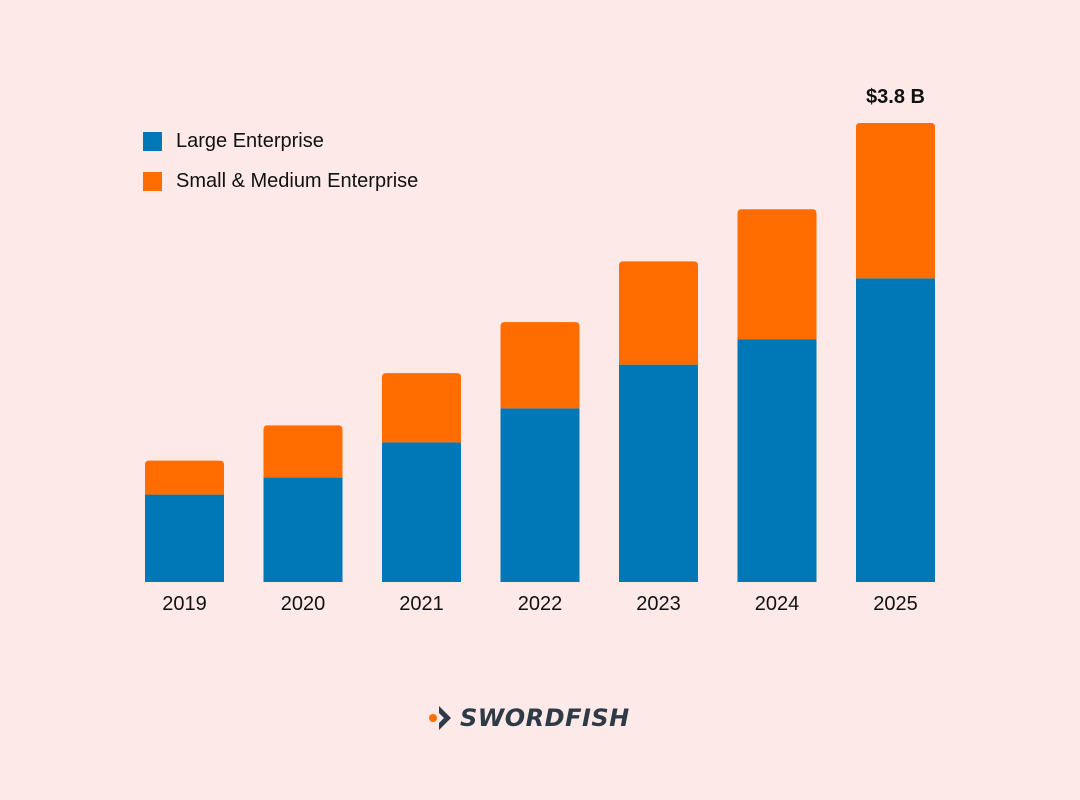  I want to click on bar-sme-2023, so click(658, 313).